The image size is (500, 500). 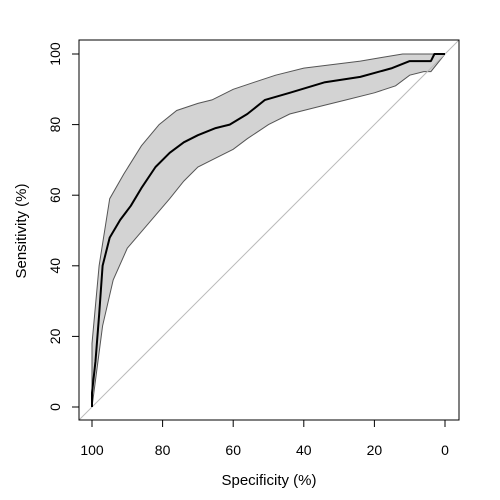 I want to click on x-tick-label: 60, so click(x=233, y=450).